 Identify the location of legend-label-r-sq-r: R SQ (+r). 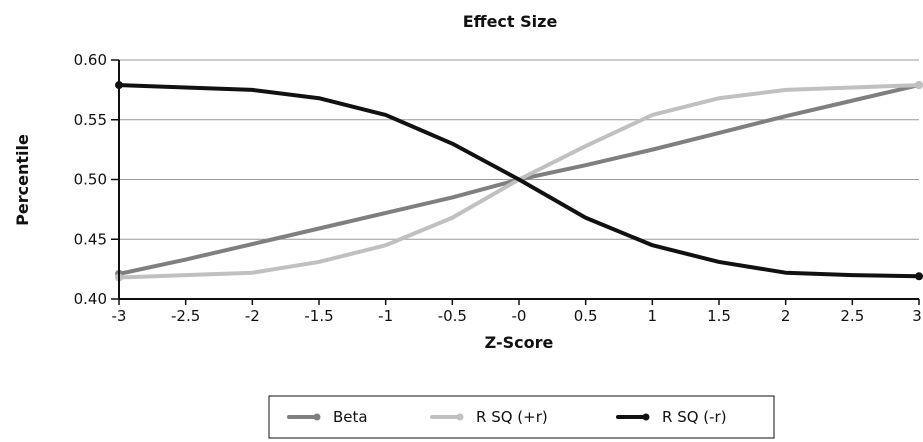
(512, 417).